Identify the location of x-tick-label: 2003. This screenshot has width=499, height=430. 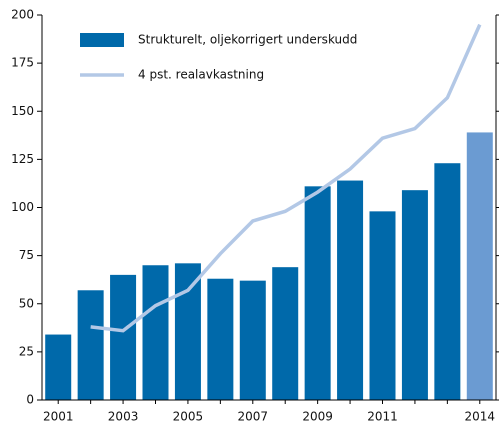
(123, 417).